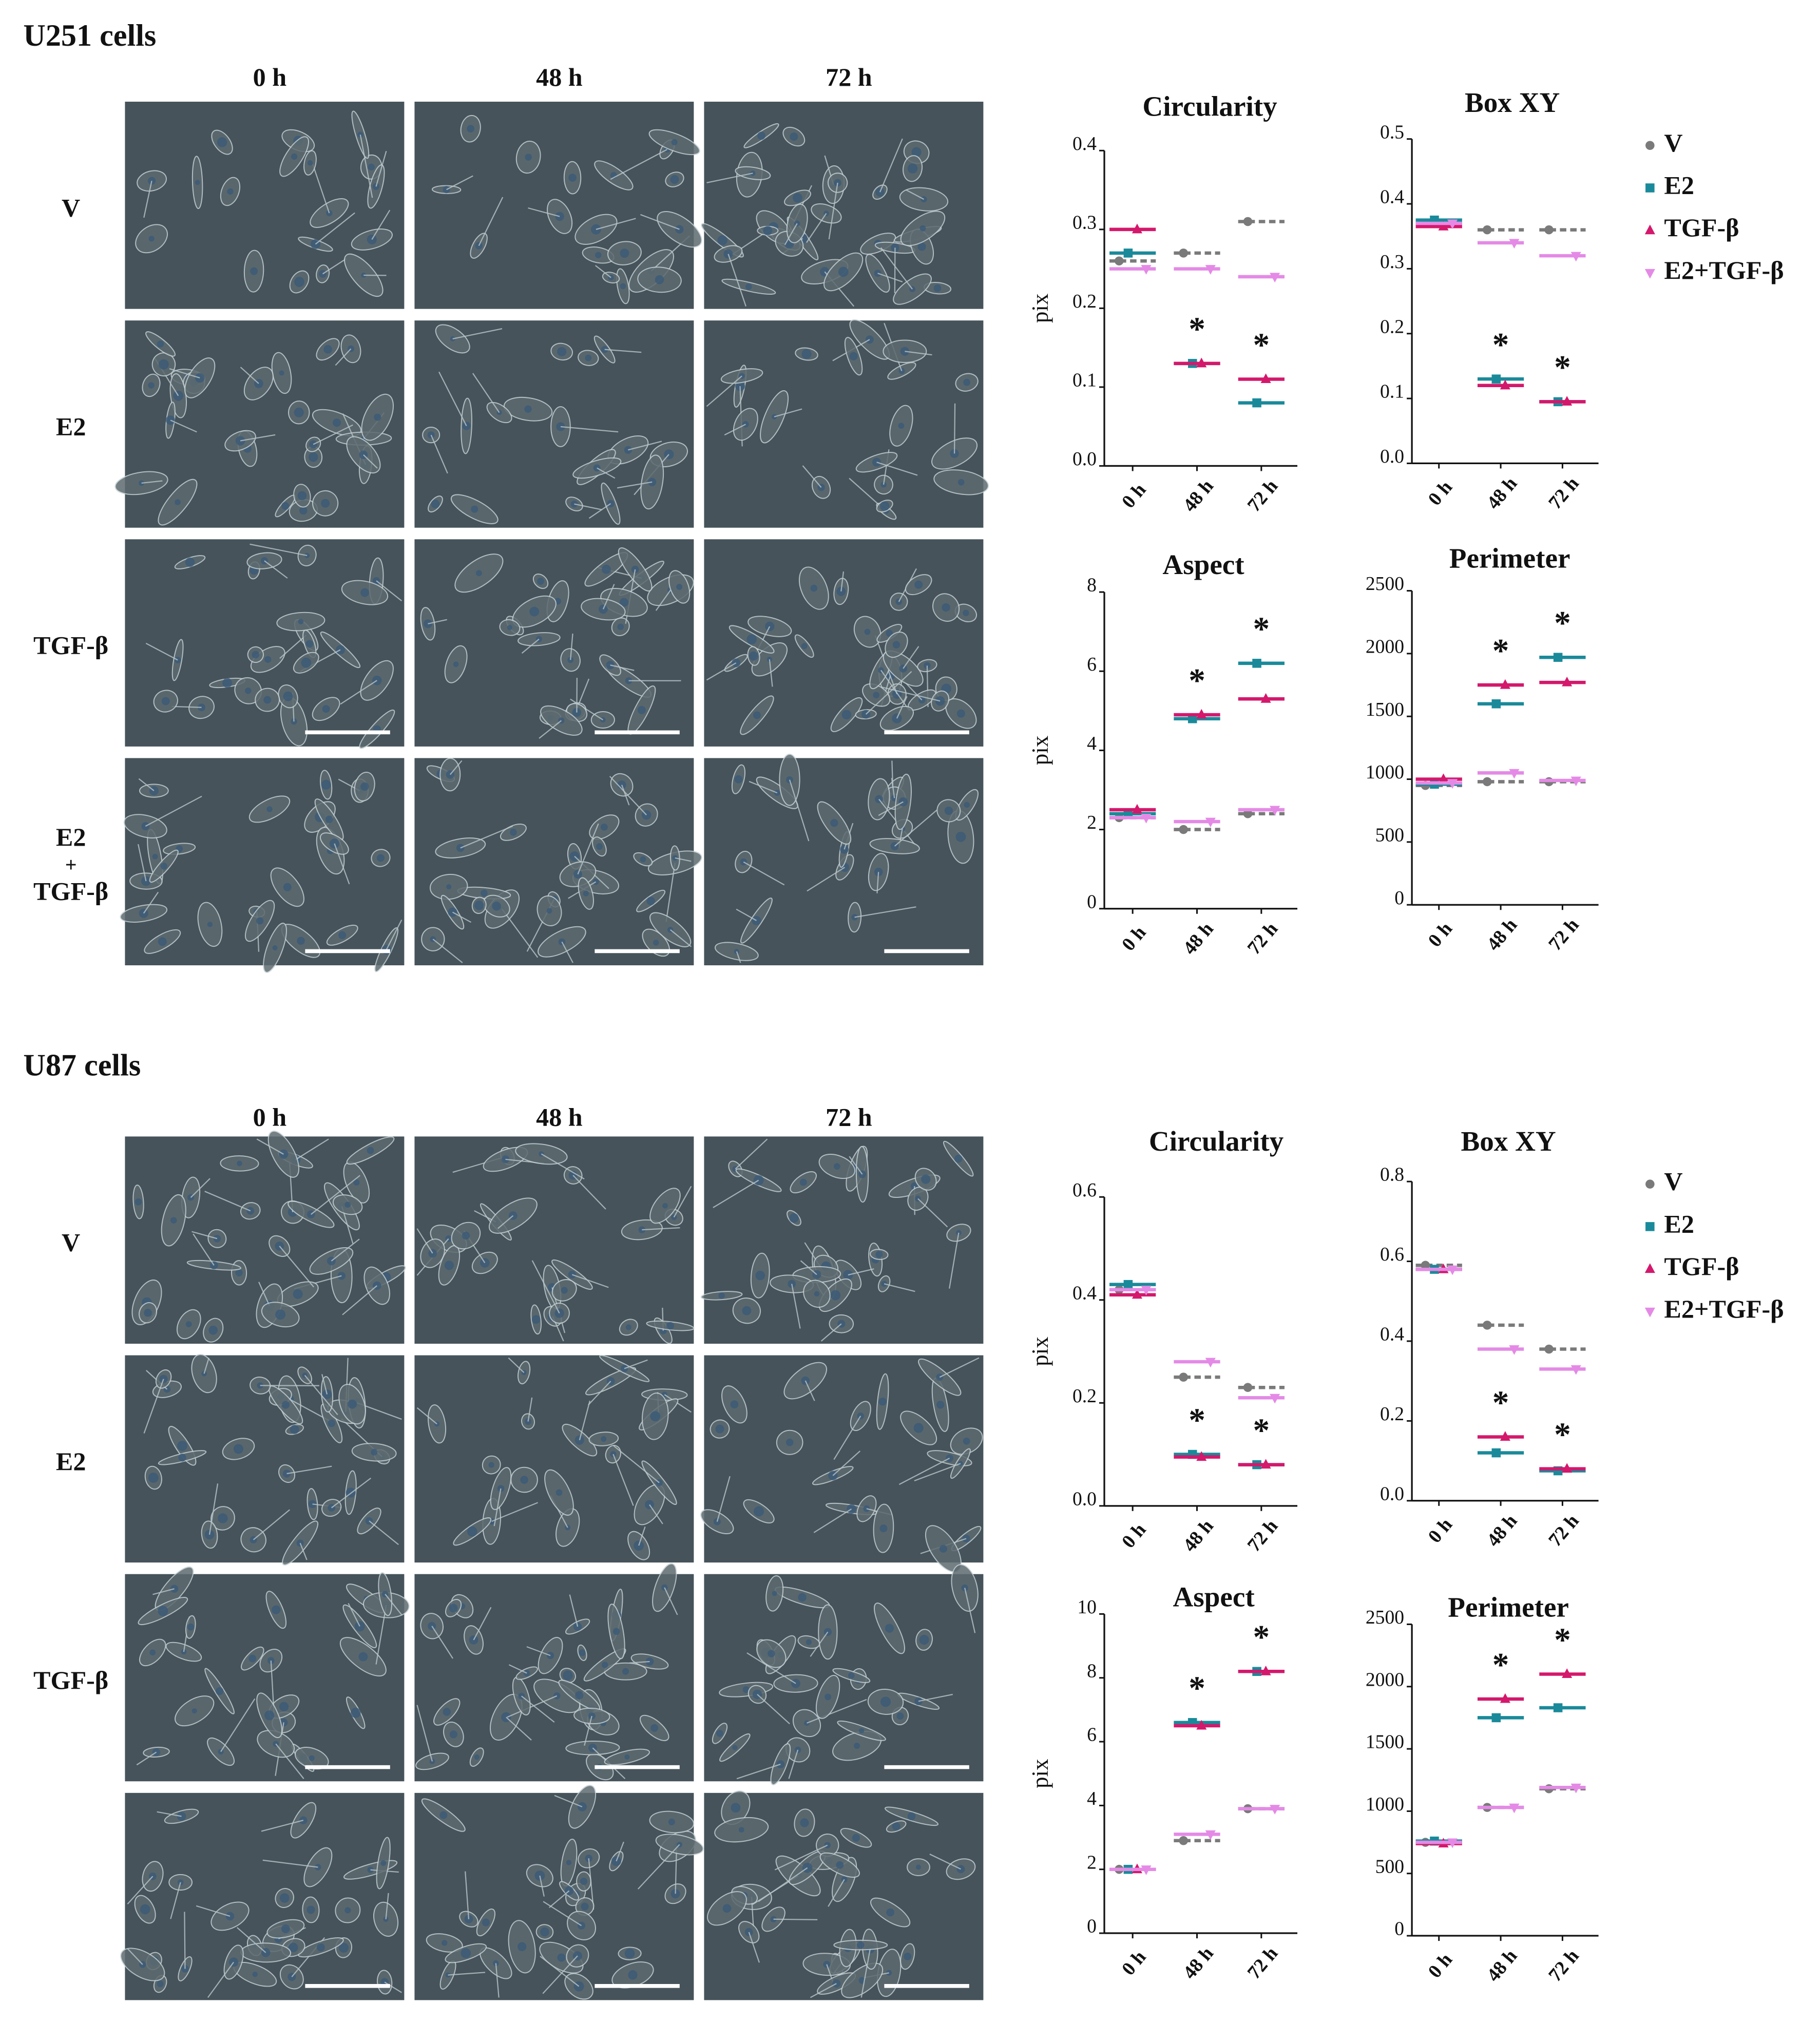  Describe the element at coordinates (1092, 743) in the screenshot. I see `y-tick-label: 4` at that location.